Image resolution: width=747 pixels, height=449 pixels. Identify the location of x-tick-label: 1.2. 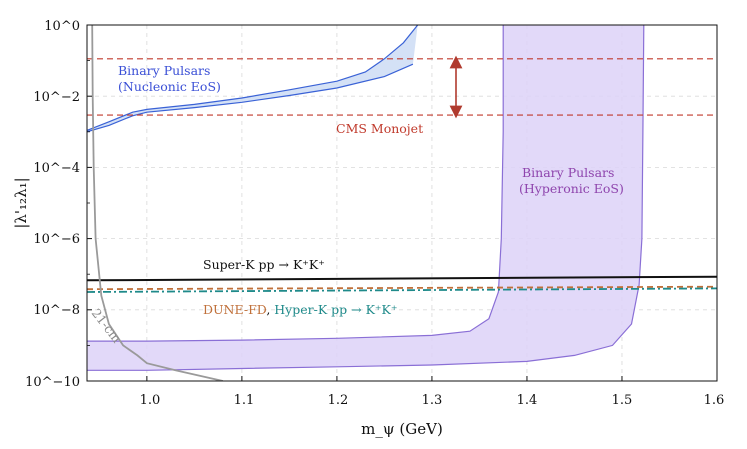
(338, 400).